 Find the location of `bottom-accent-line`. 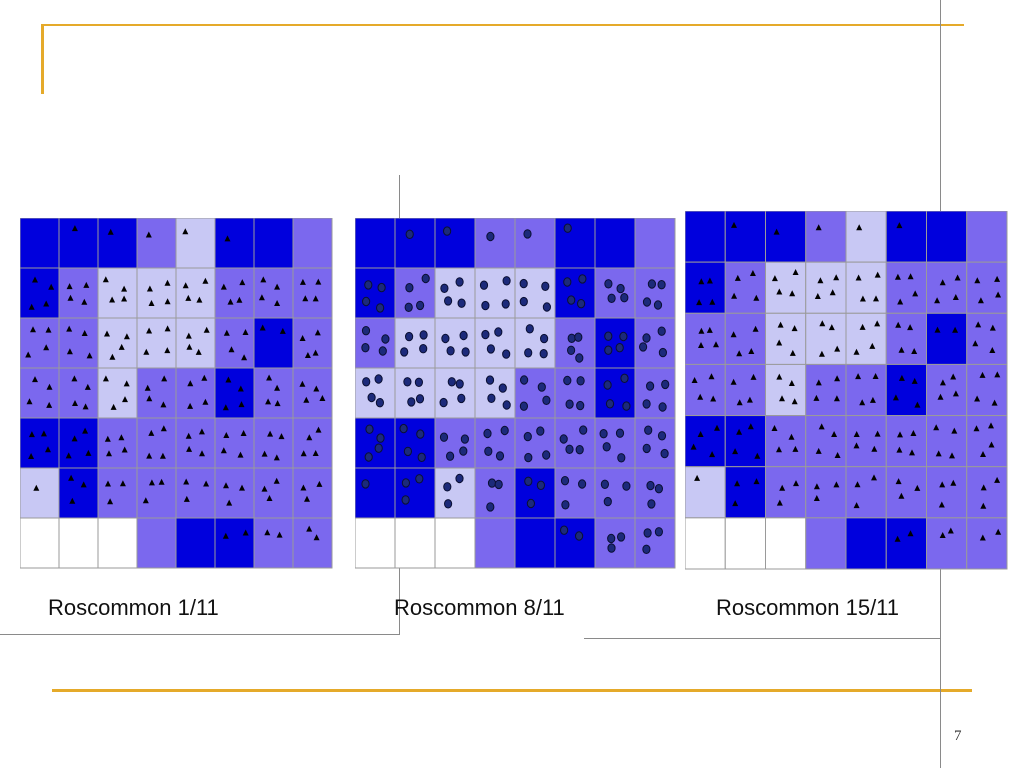

bottom-accent-line is located at coordinates (512, 690).